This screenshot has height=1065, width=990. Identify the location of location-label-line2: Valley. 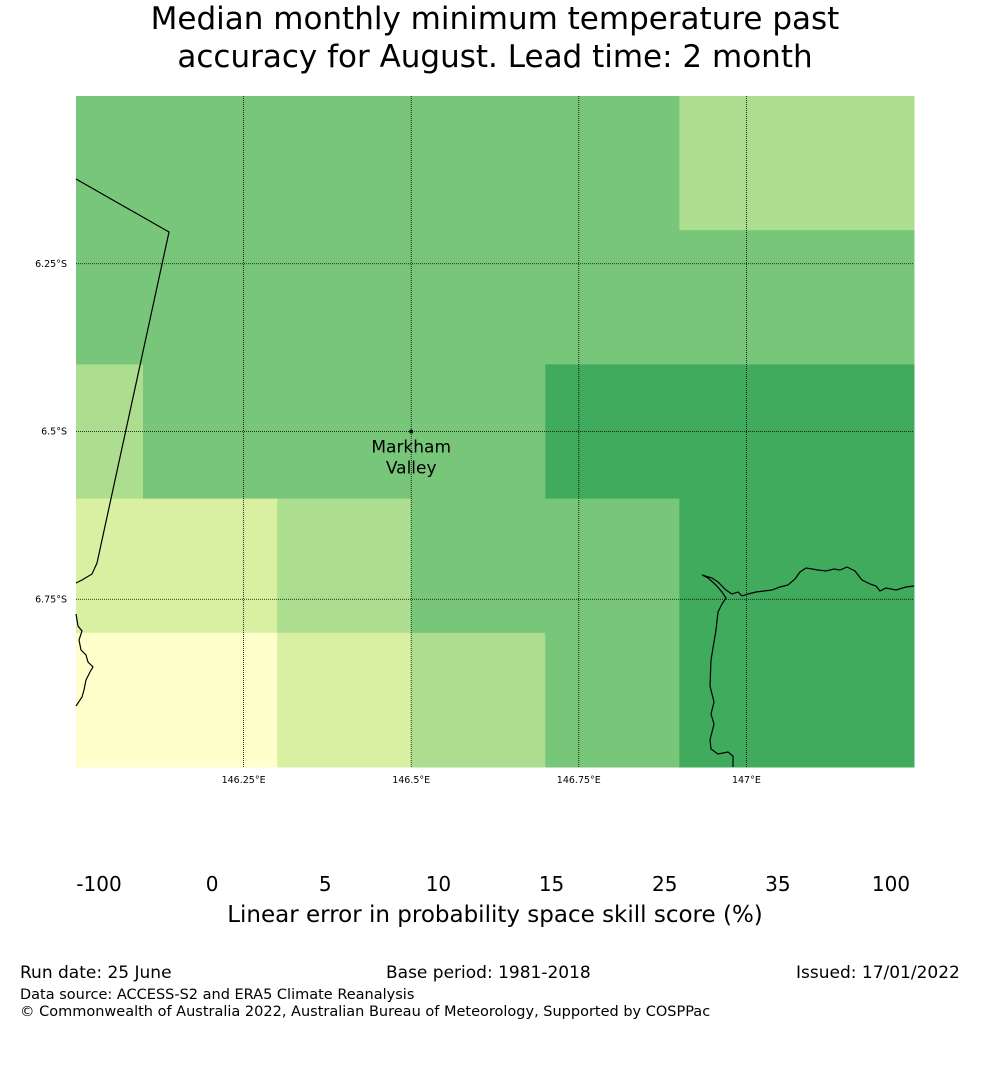
(411, 469).